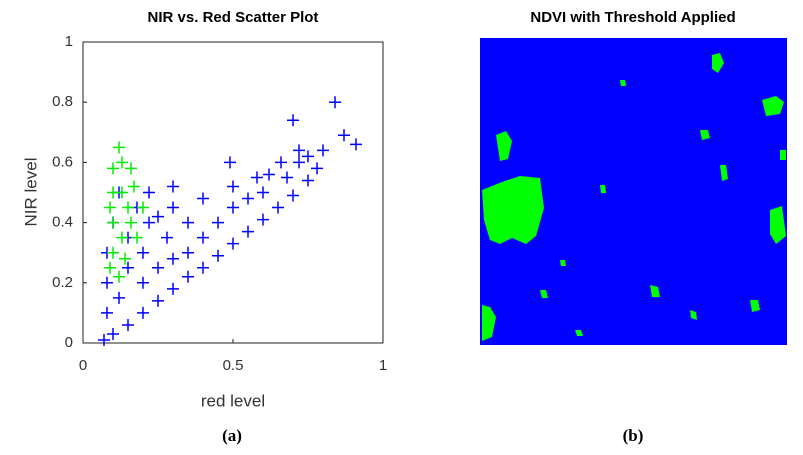 This screenshot has height=455, width=803. I want to click on y-tick-label: 0.2, so click(62, 282).